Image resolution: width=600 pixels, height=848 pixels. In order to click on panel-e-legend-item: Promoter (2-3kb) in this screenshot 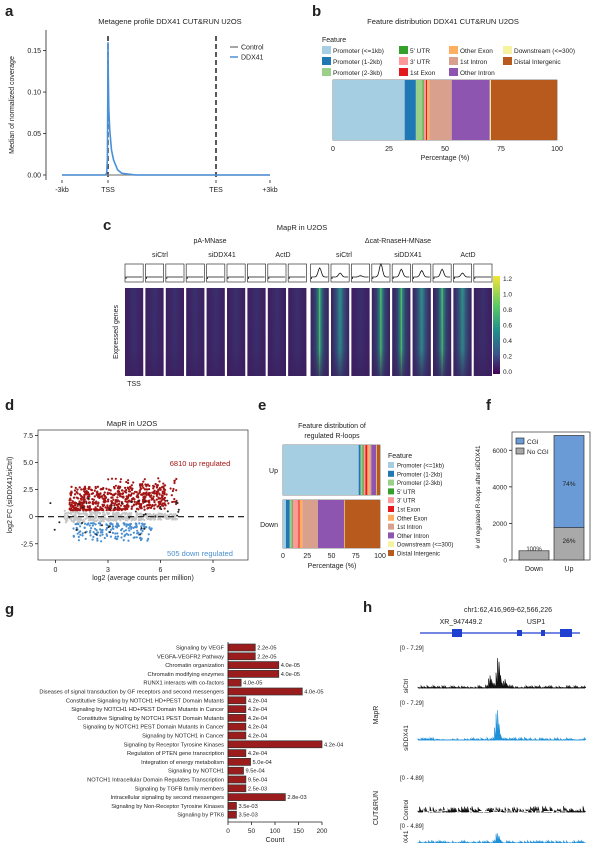, I will do `click(419, 484)`.